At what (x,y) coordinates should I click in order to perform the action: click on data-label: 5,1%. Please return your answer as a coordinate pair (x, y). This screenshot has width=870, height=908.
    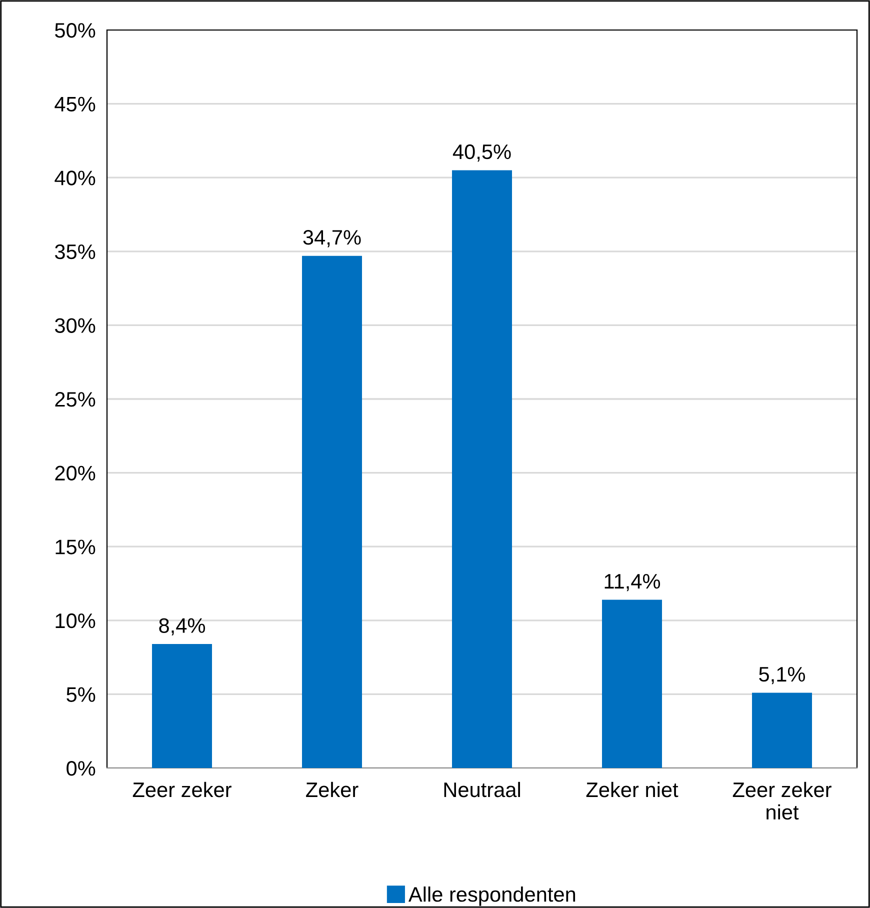
    Looking at the image, I should click on (782, 675).